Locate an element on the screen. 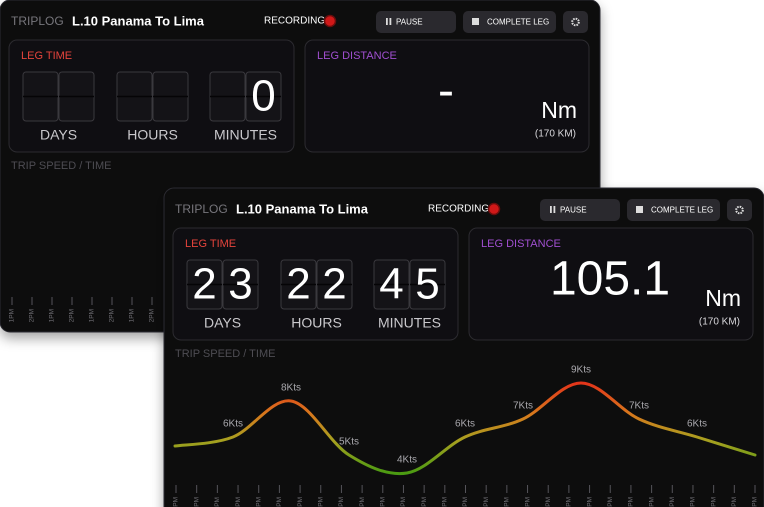  data-label: 8Kts is located at coordinates (291, 388).